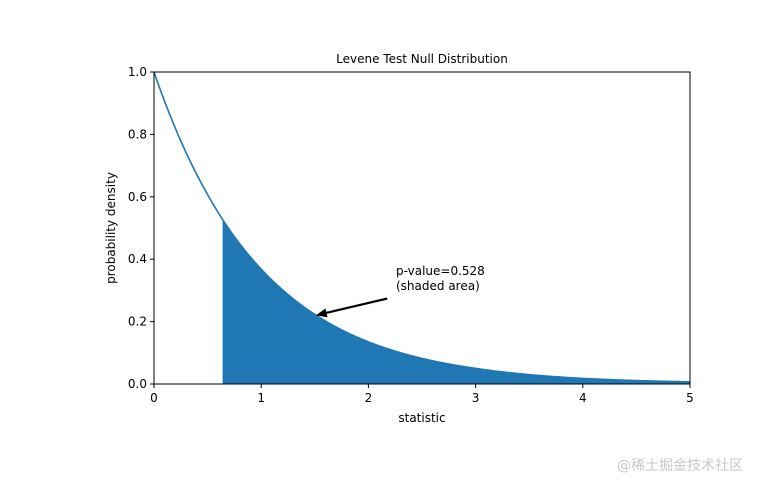 The height and width of the screenshot is (480, 768). I want to click on x-tick-label: 5, so click(690, 398).